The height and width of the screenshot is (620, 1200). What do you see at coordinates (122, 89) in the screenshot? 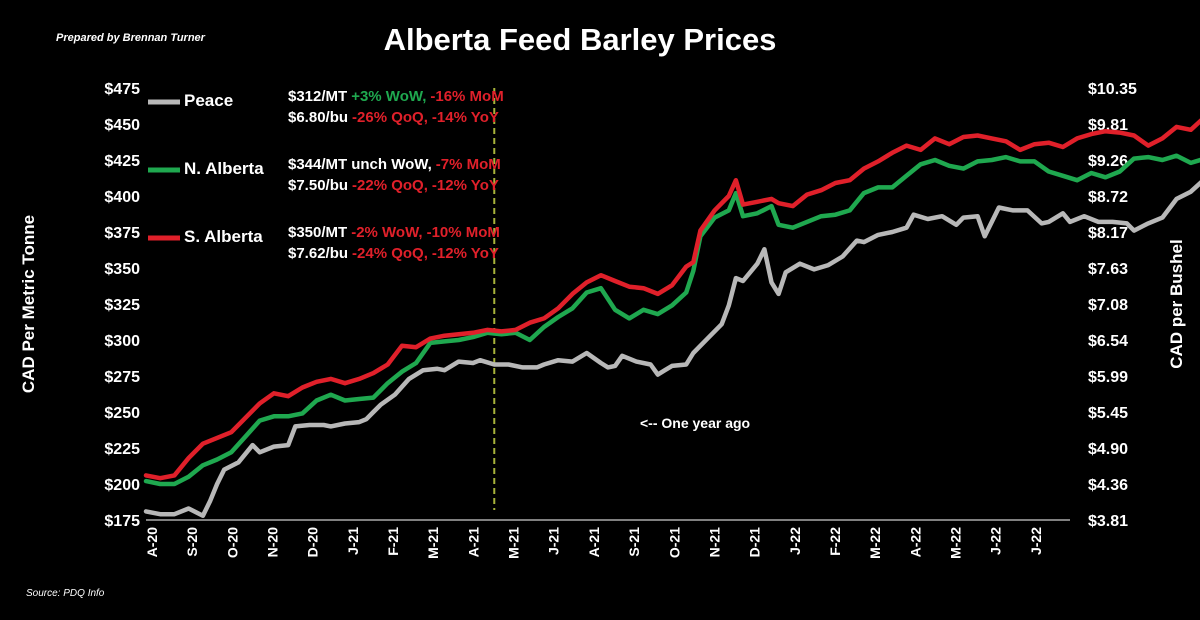
I see `y-tick-label: $475` at bounding box center [122, 89].